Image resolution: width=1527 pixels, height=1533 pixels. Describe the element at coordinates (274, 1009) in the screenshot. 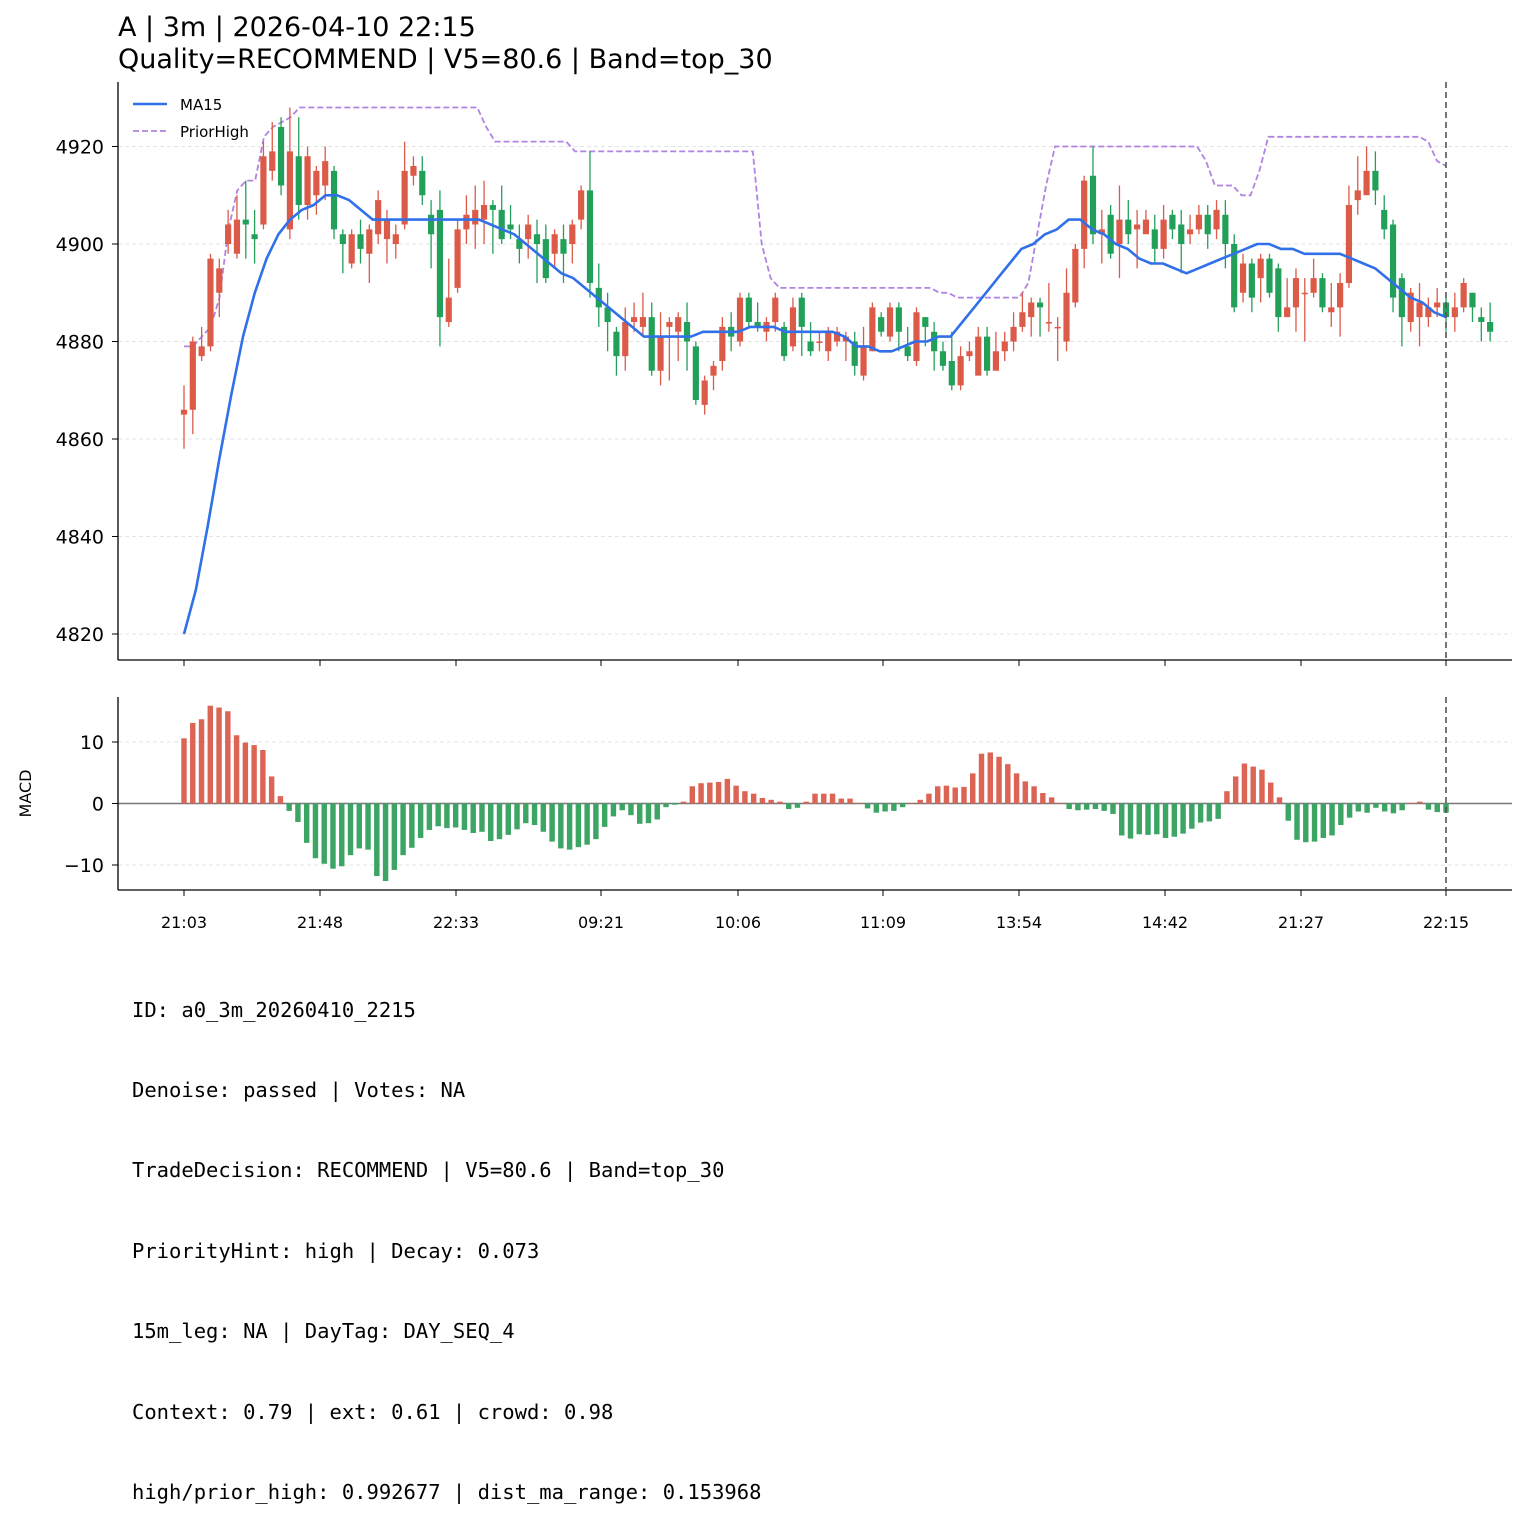

I see `info-line-id: ID: a0_3m_20260410_2215` at that location.